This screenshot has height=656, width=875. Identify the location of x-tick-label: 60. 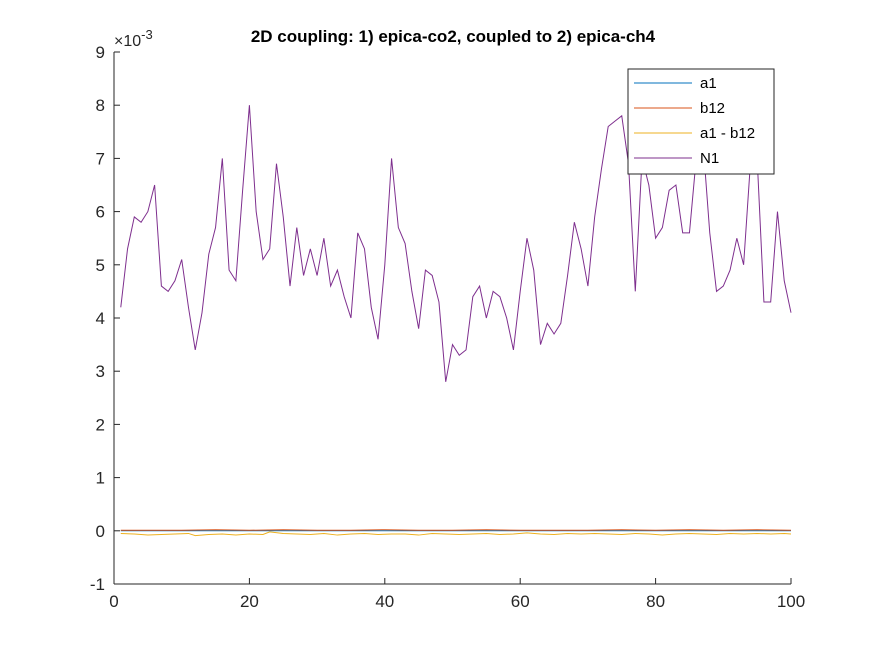
(520, 601).